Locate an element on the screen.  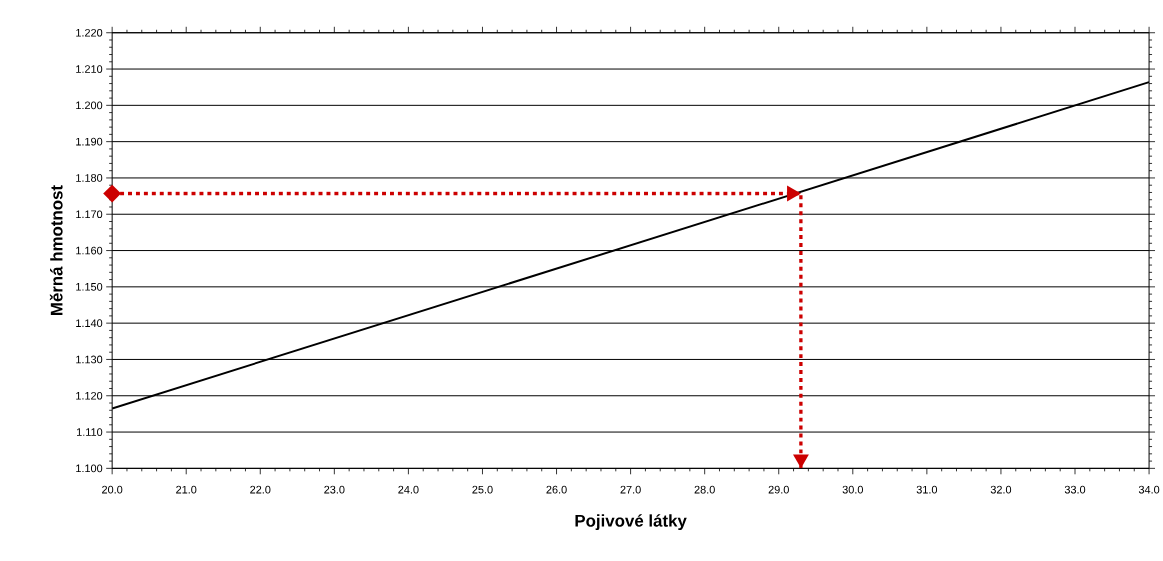
y-axis-title: Měrná hmotnost is located at coordinates (56, 250).